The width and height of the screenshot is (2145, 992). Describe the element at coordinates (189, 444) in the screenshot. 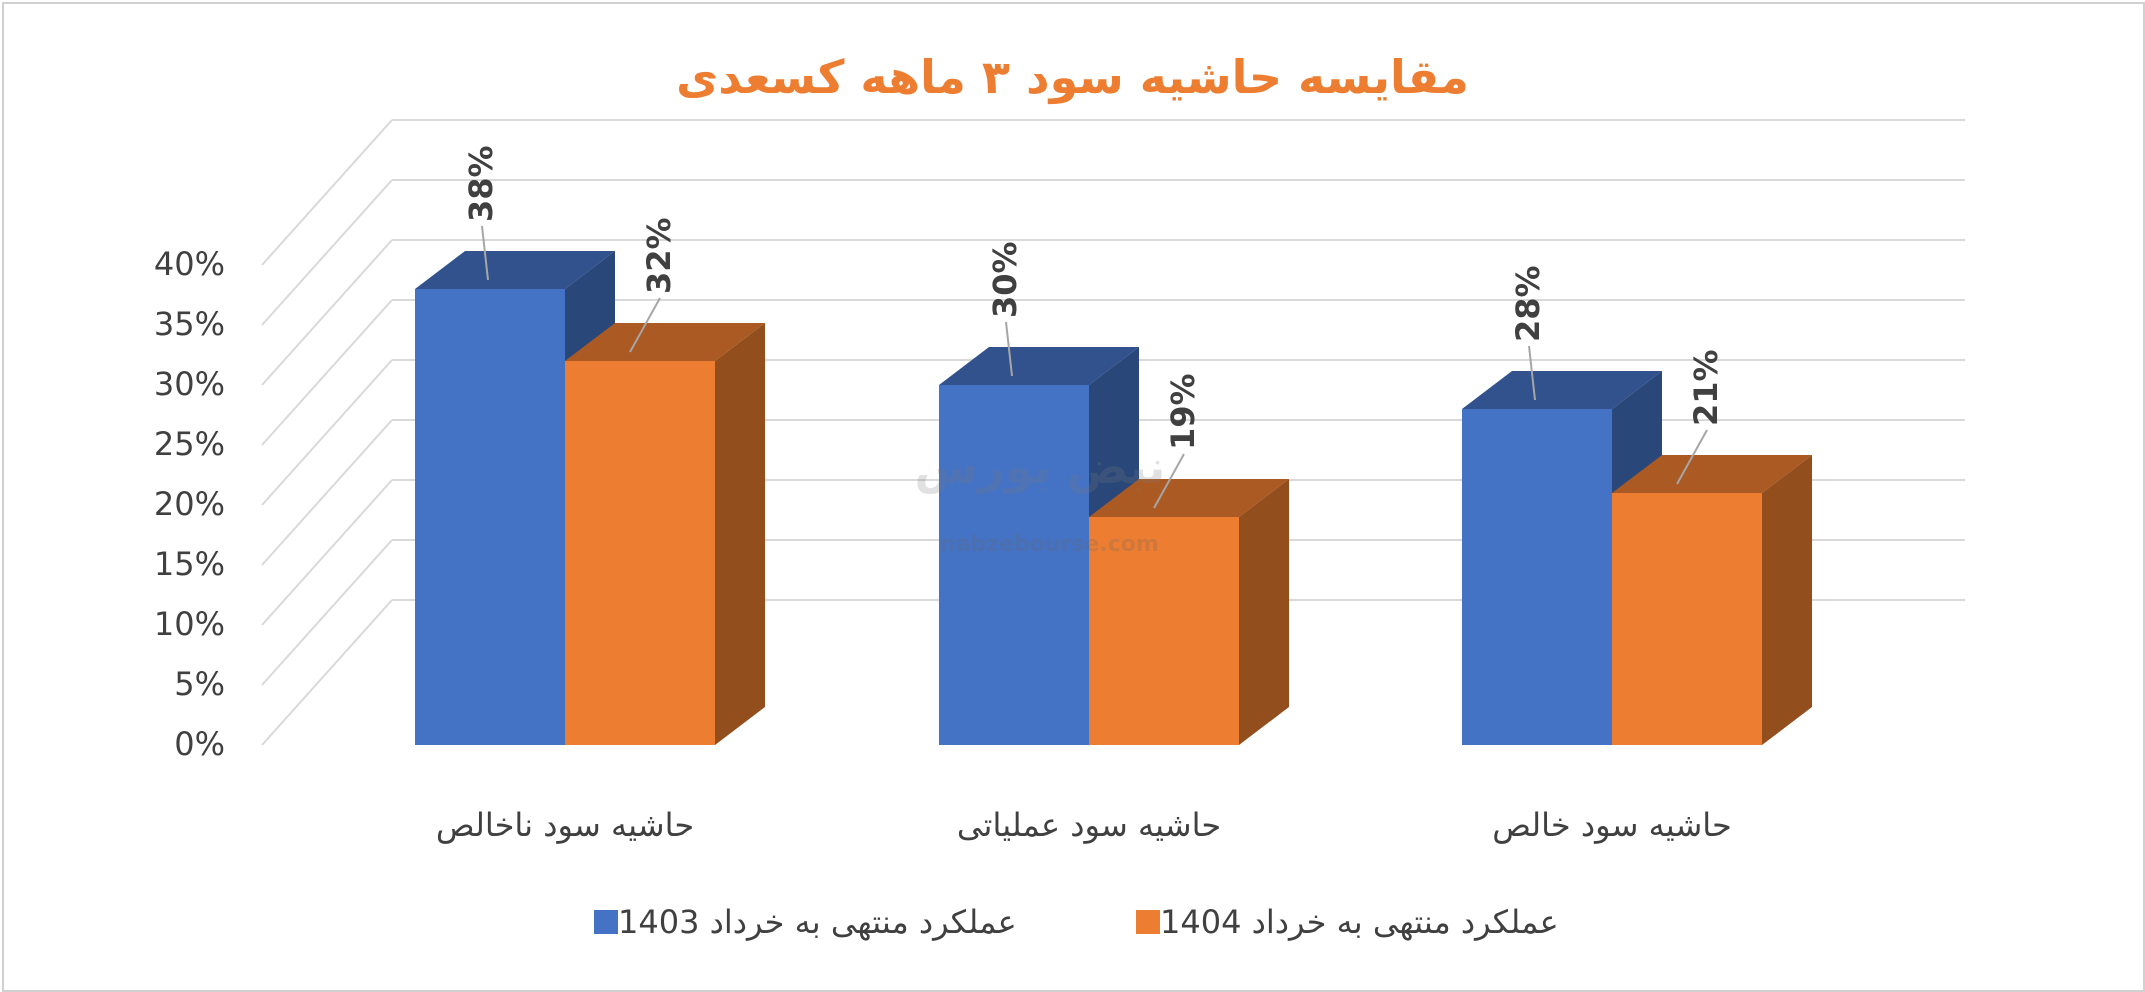

I see `y-tick-label: 25%` at that location.